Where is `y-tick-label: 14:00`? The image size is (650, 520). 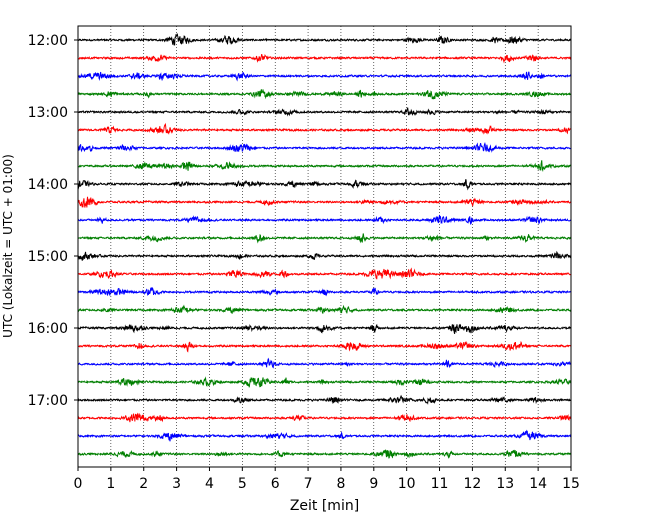
y-tick-label: 14:00 is located at coordinates (48, 185).